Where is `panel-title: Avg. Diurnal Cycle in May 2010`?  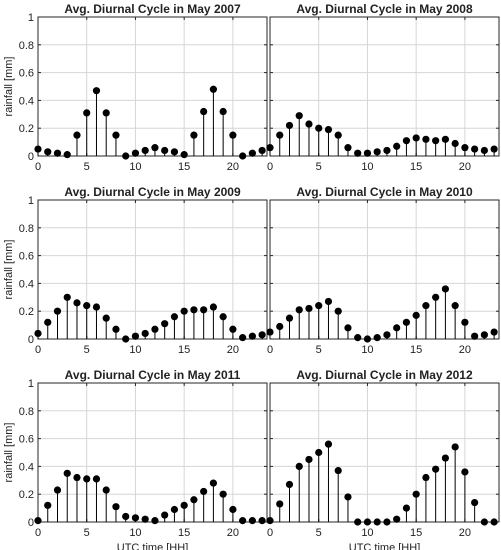 panel-title: Avg. Diurnal Cycle in May 2010 is located at coordinates (384, 192).